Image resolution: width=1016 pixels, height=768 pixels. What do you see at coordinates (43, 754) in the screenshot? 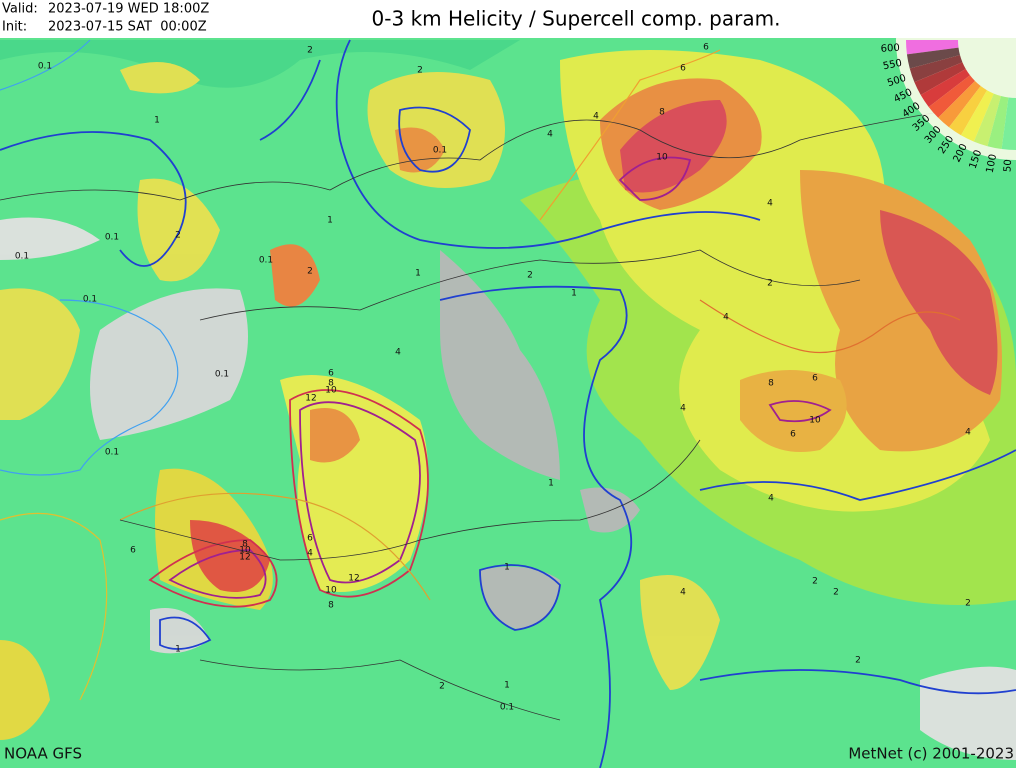
I see `source: NOAA GFS` at bounding box center [43, 754].